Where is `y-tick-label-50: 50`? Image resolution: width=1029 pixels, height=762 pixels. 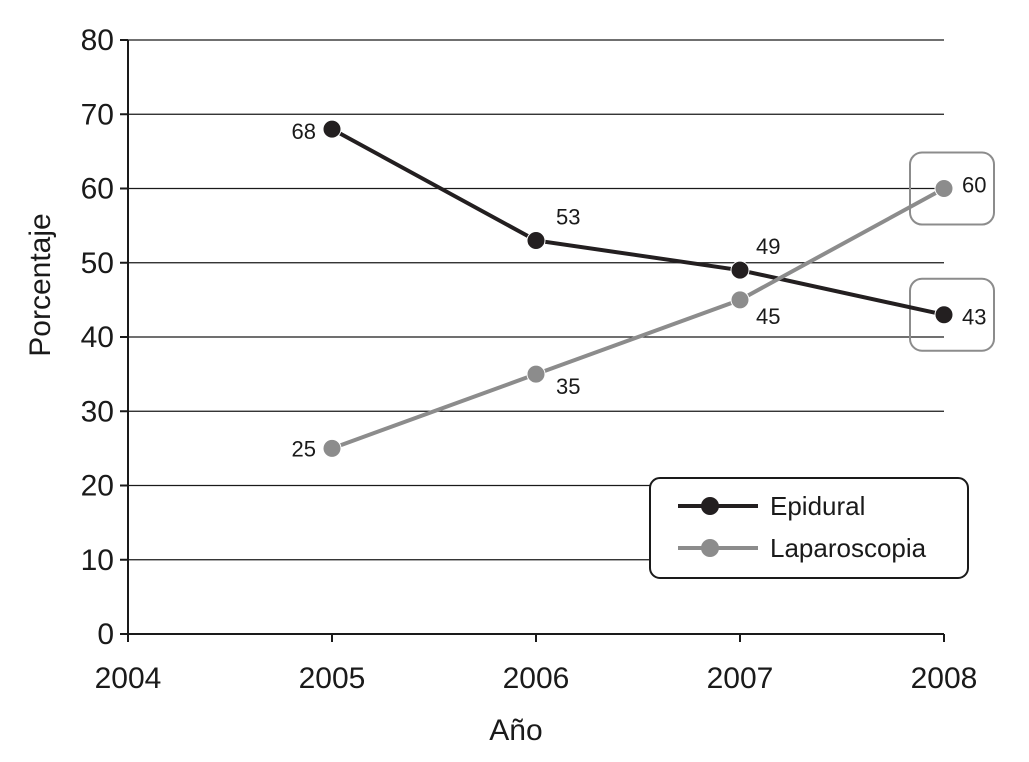 y-tick-label-50: 50 is located at coordinates (97, 263).